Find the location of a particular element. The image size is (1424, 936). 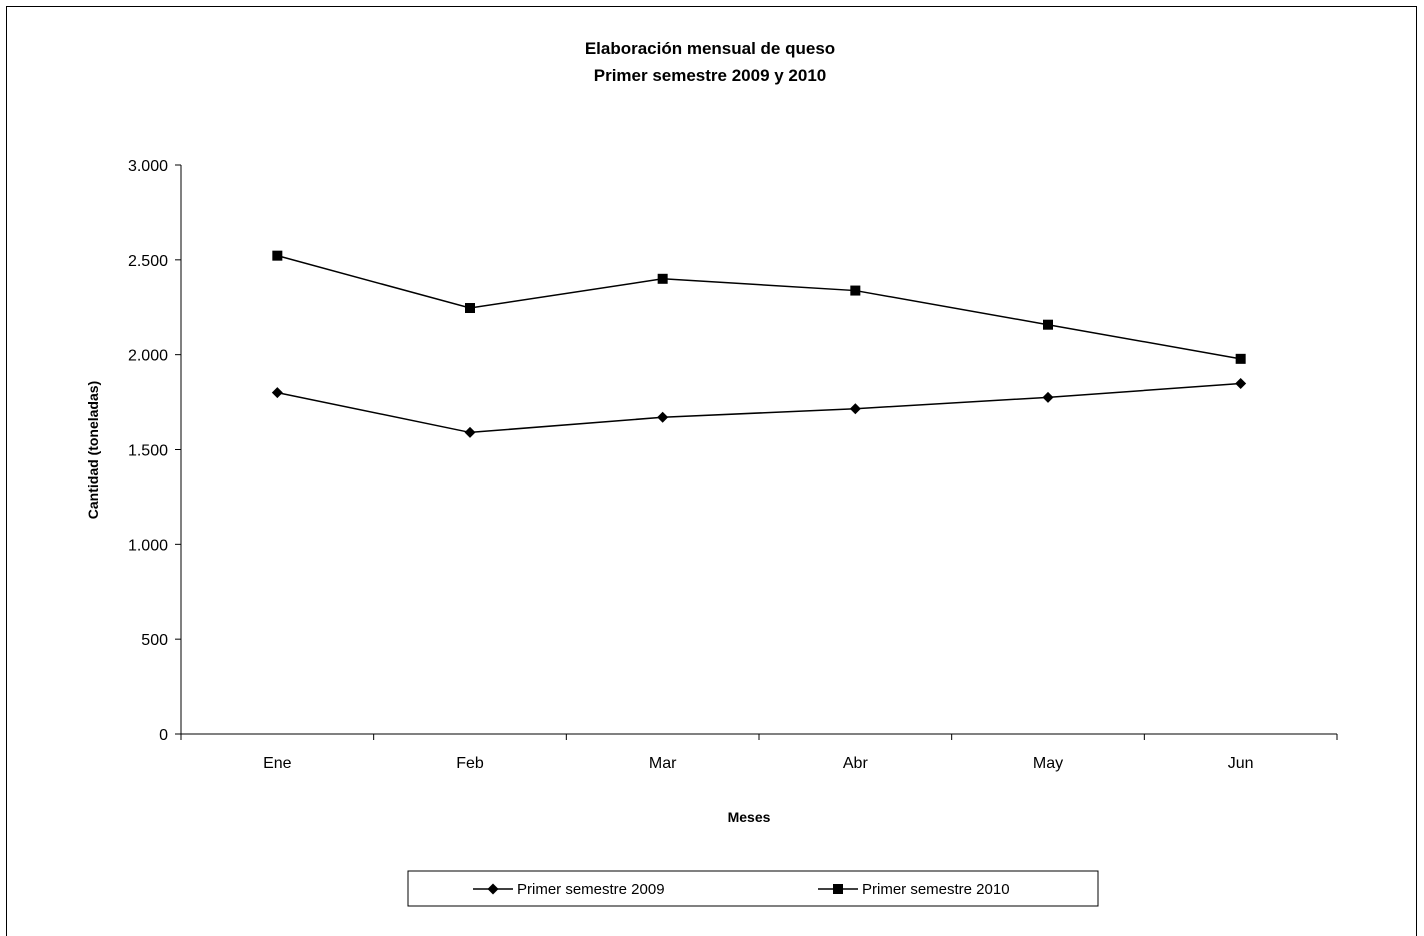

legend: Primer semestre 2009 Primer semestre 2010 is located at coordinates (753, 888).